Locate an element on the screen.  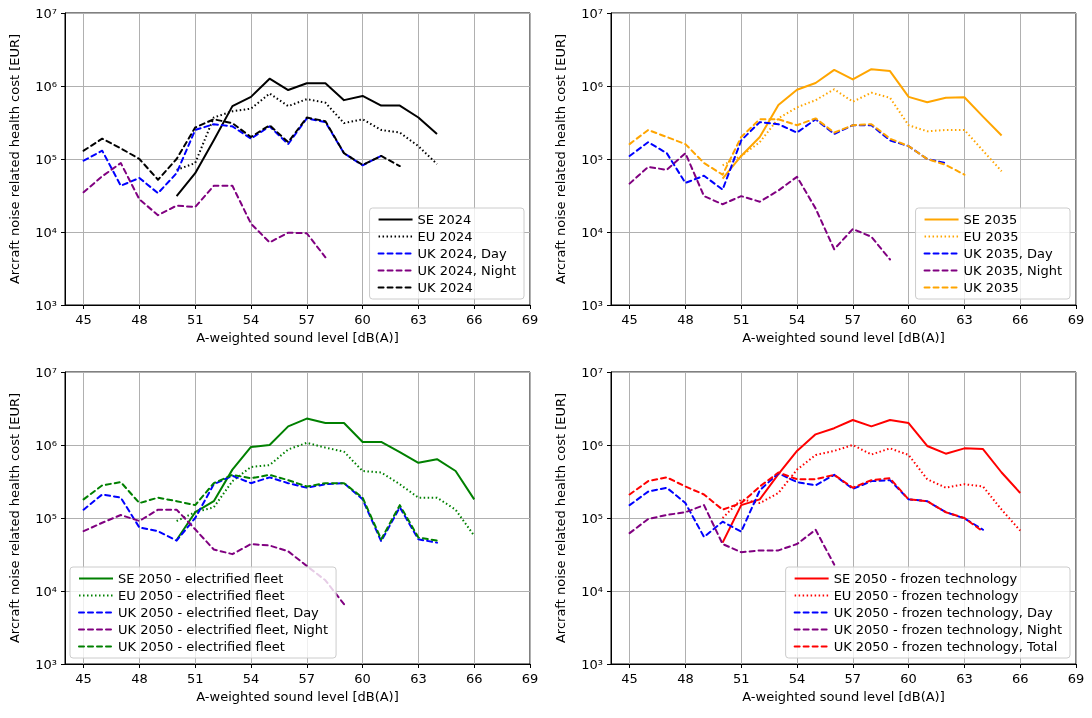
legend-label: UK 2050 - electrified fleet, Day is located at coordinates (219, 612).